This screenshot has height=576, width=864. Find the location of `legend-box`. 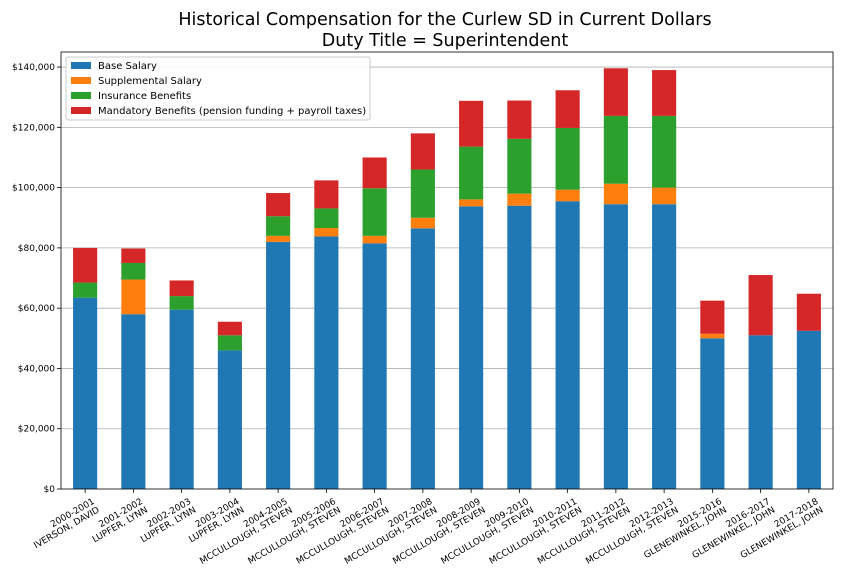

legend-box is located at coordinates (218, 88).